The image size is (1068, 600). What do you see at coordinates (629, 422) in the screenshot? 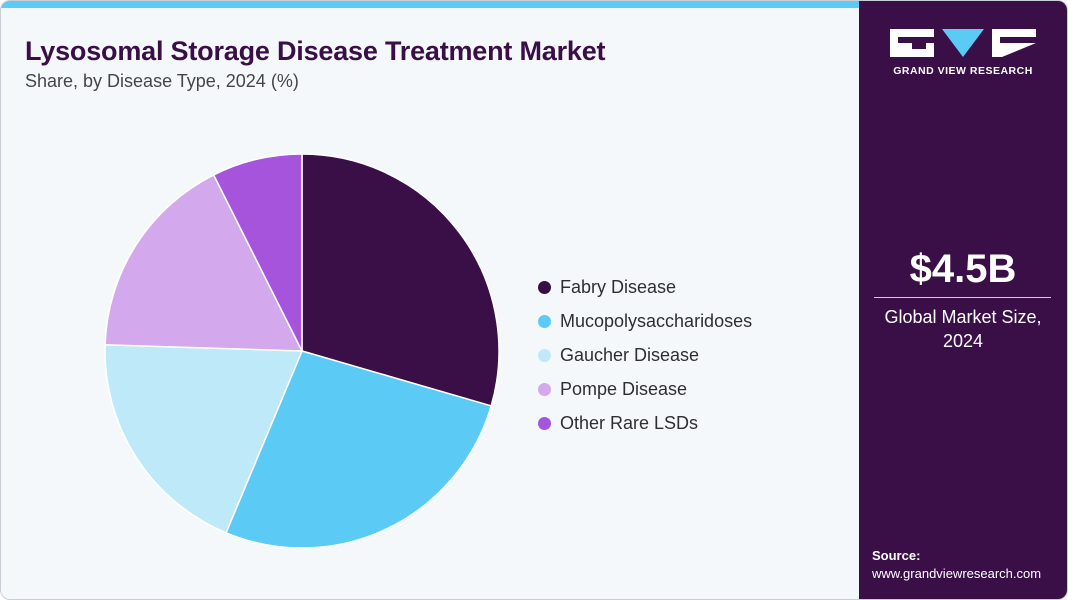
I see `legend-label: Other Rare LSDs` at bounding box center [629, 422].